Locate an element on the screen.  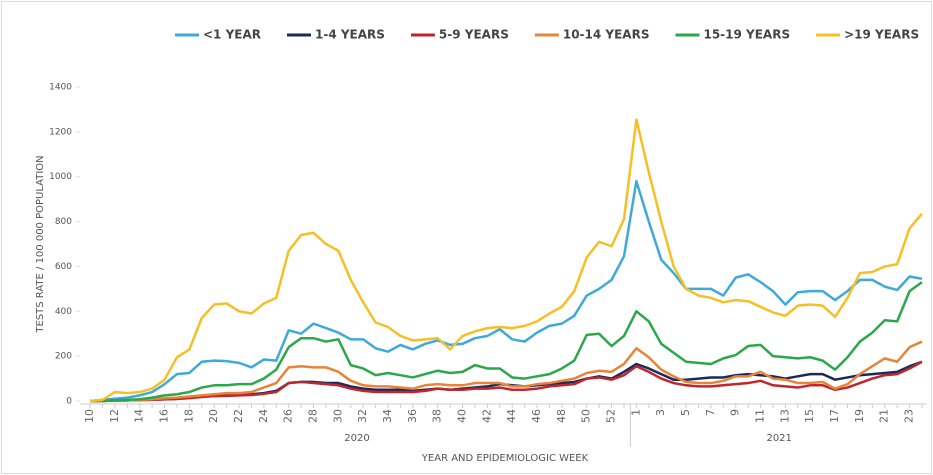
x-tick-label: 3 is located at coordinates (660, 412).